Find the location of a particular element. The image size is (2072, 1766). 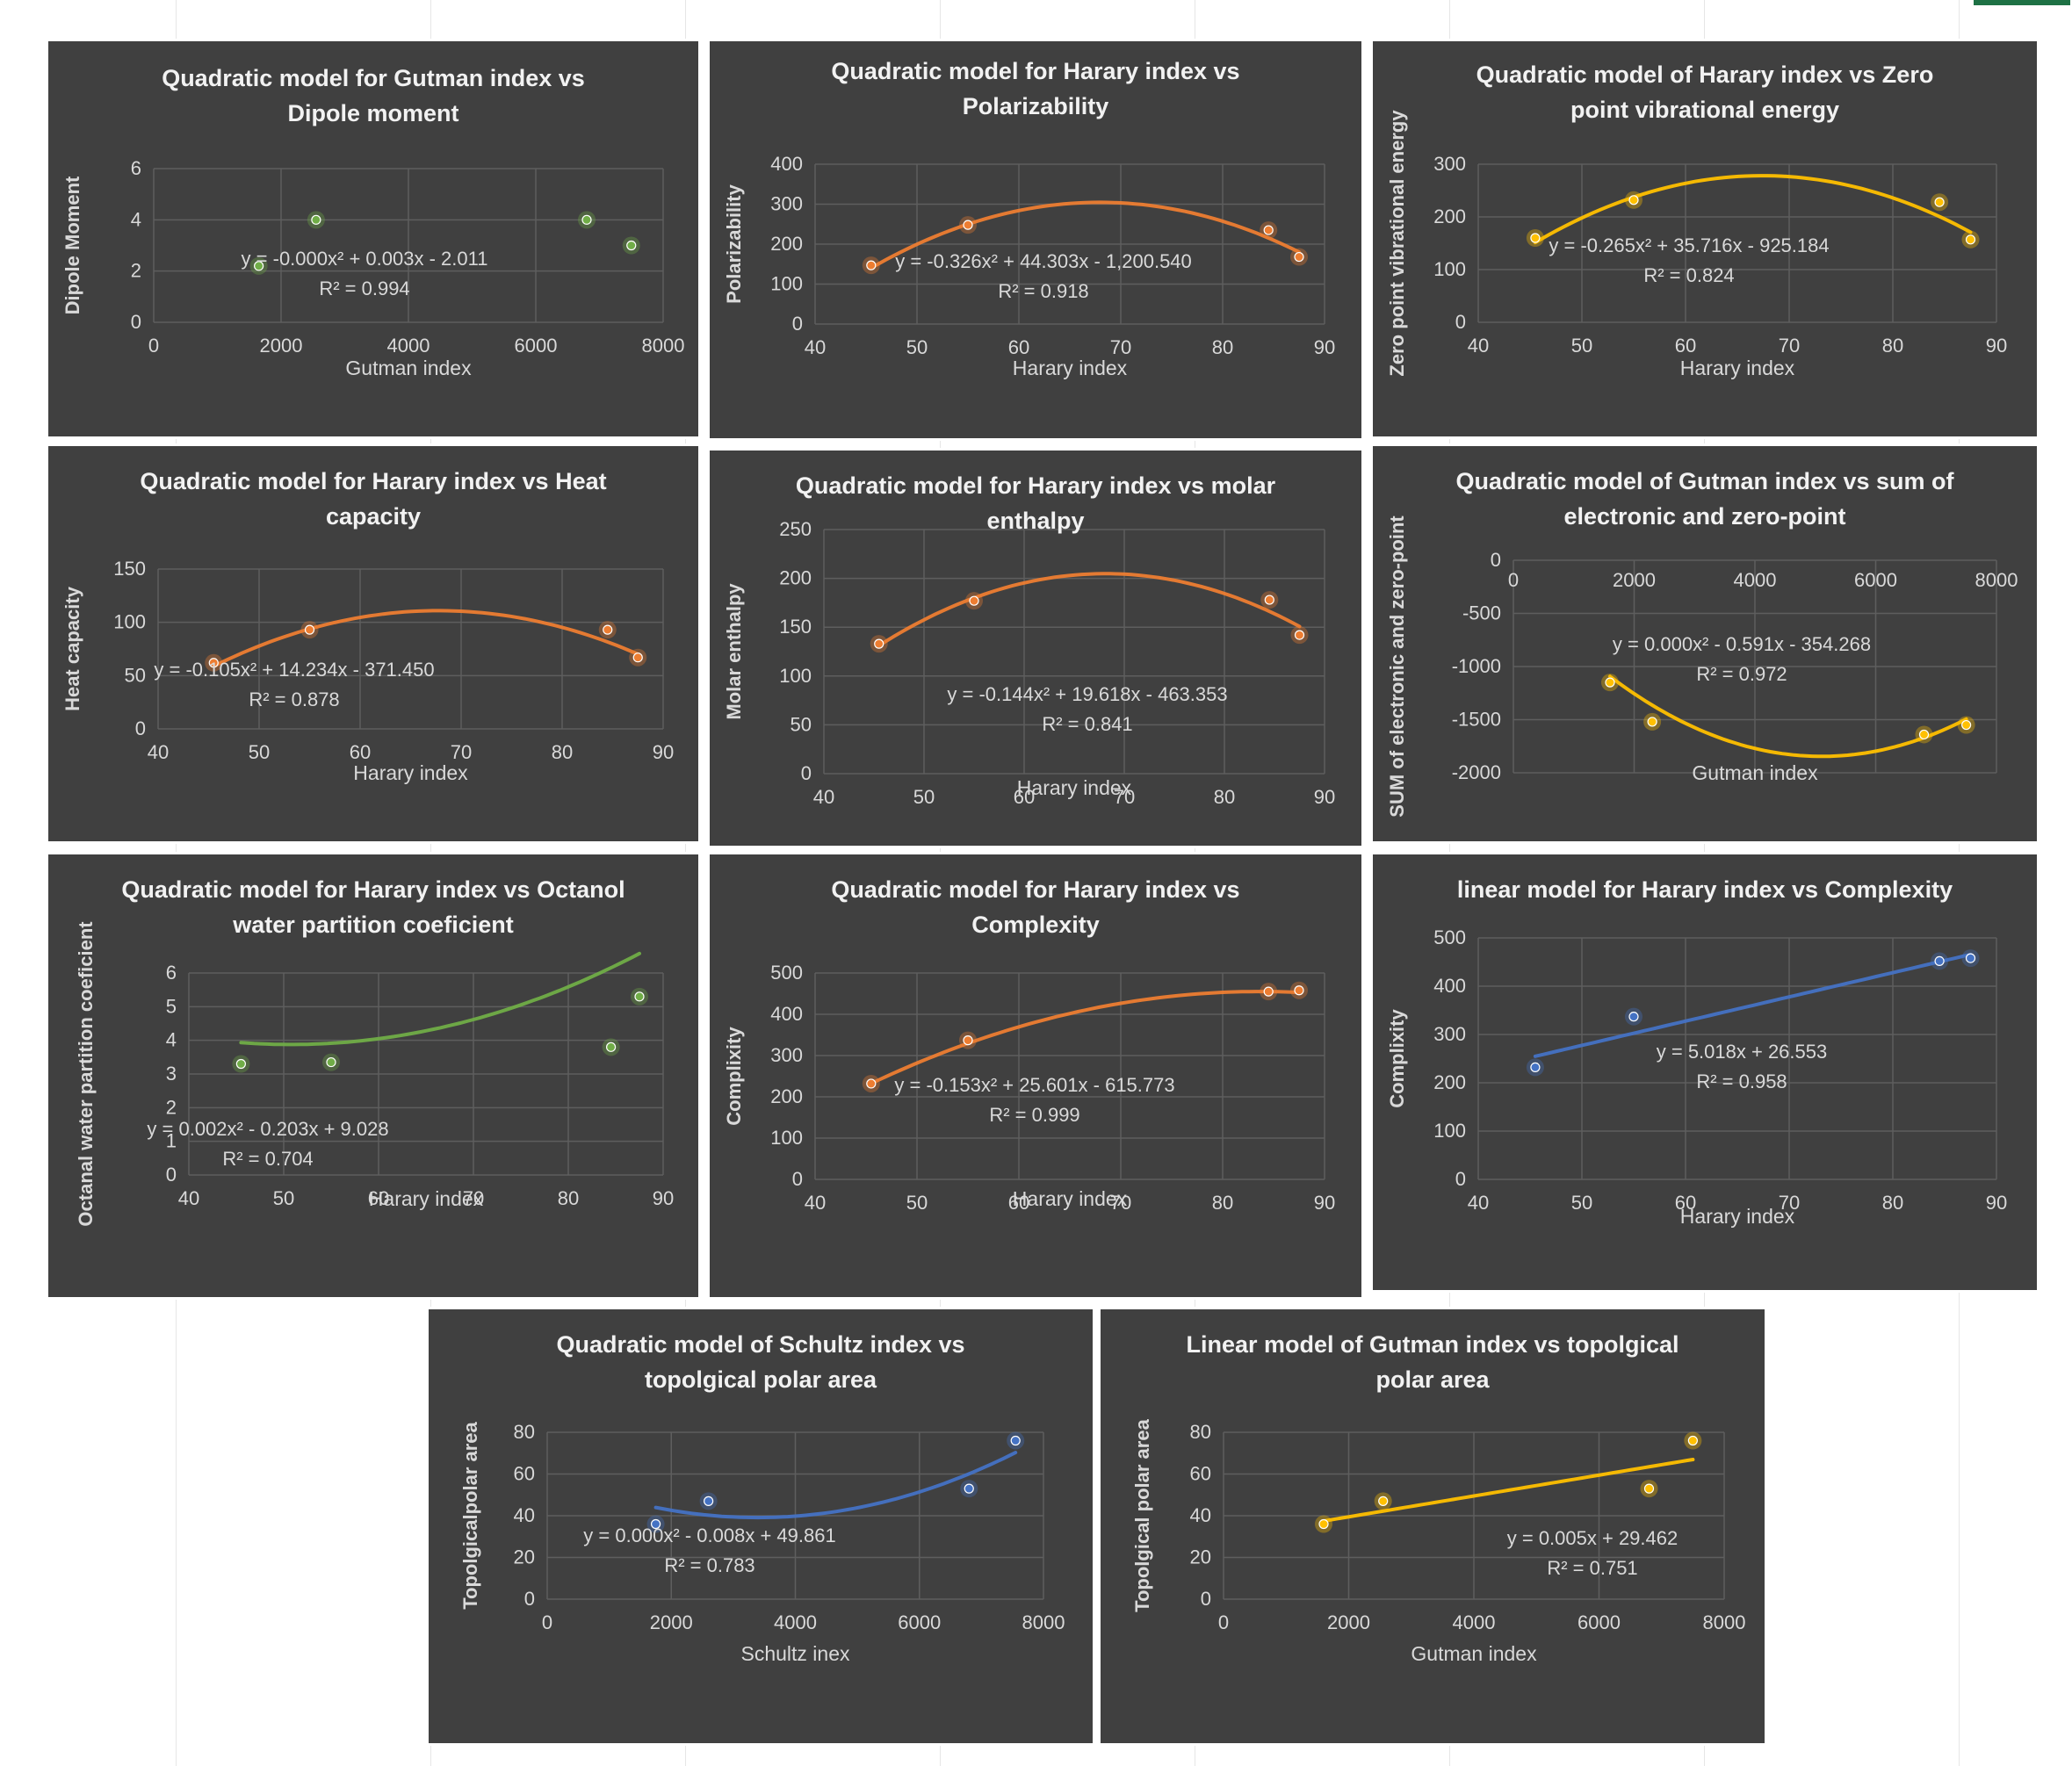

y-tick-label: 3 is located at coordinates (171, 1074).